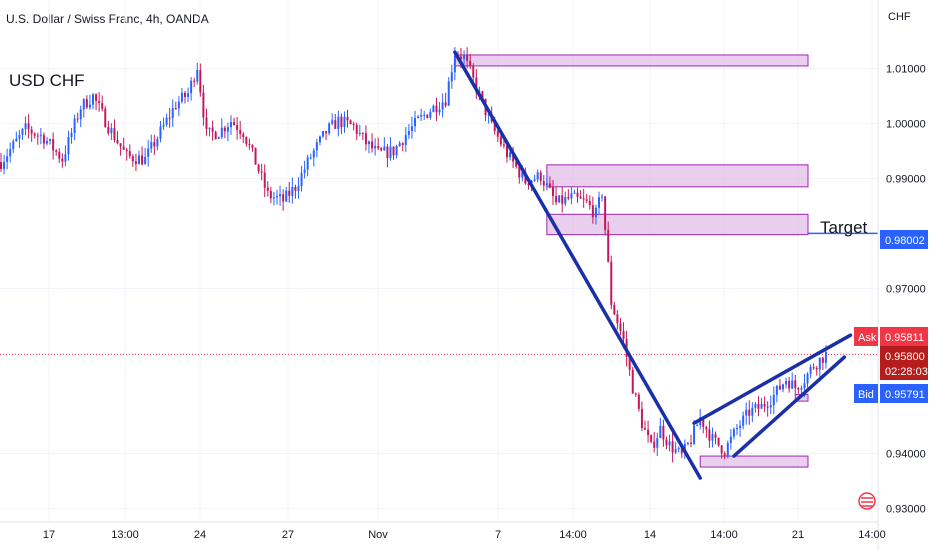  Describe the element at coordinates (498, 535) in the screenshot. I see `time-tick-label: 7` at that location.